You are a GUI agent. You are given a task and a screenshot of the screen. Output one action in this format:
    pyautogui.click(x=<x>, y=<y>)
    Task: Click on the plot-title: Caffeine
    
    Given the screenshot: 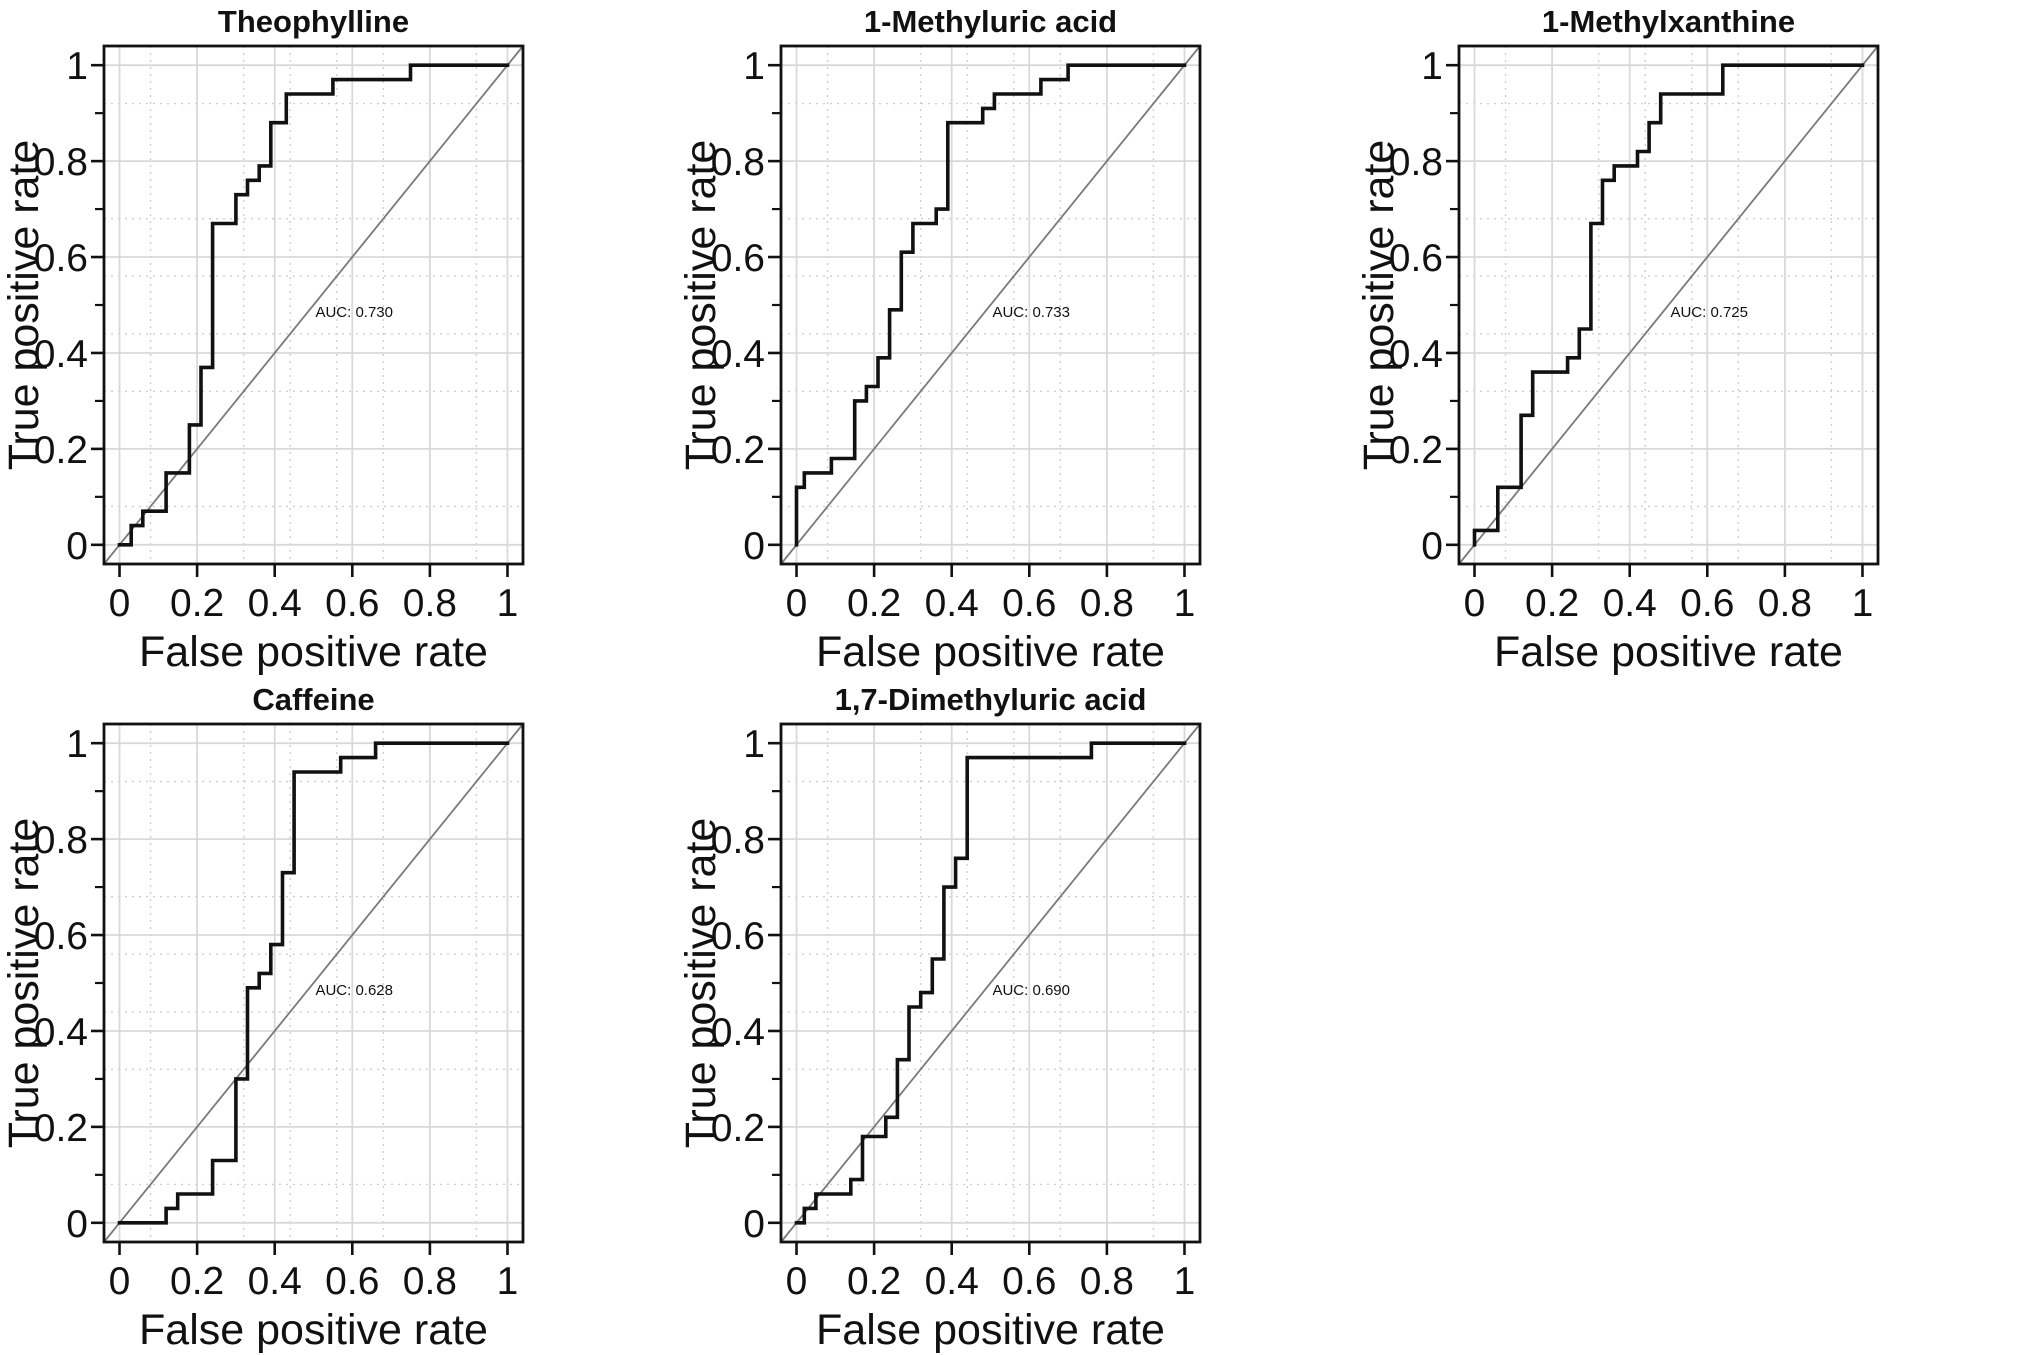 What is the action you would take?
    pyautogui.click(x=313, y=699)
    